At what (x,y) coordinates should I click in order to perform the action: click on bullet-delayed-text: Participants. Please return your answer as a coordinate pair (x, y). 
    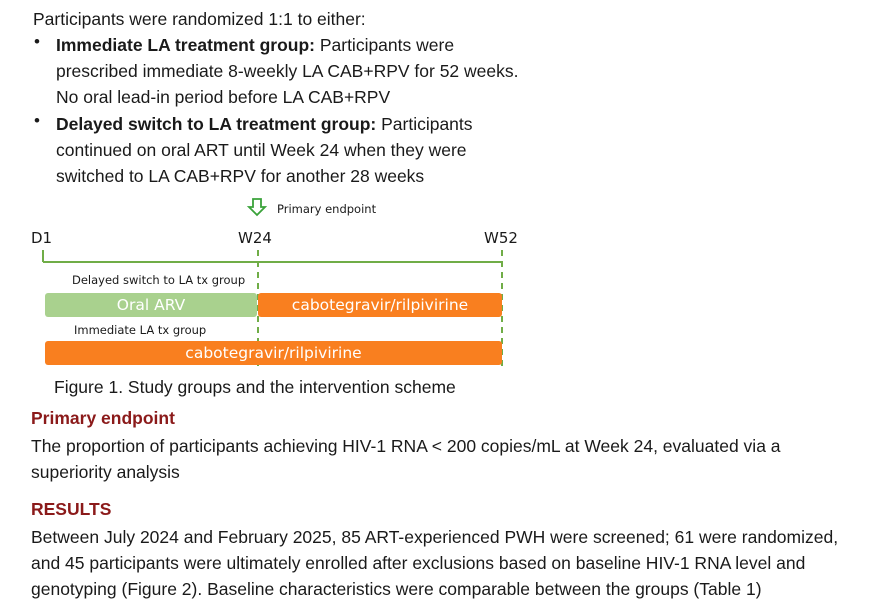
    Looking at the image, I should click on (424, 124).